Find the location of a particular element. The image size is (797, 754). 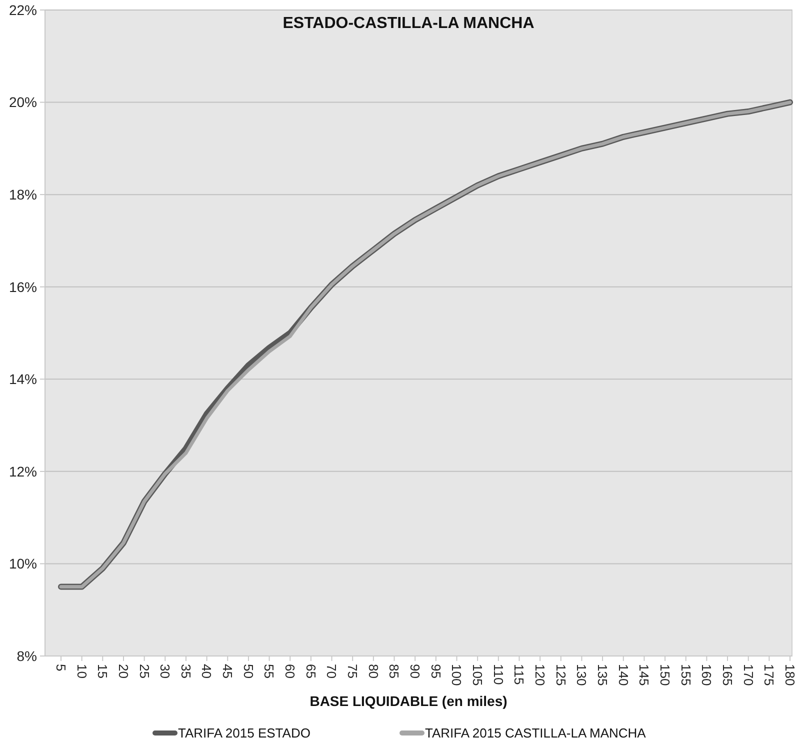

x-tick-label: 30 is located at coordinates (165, 671).